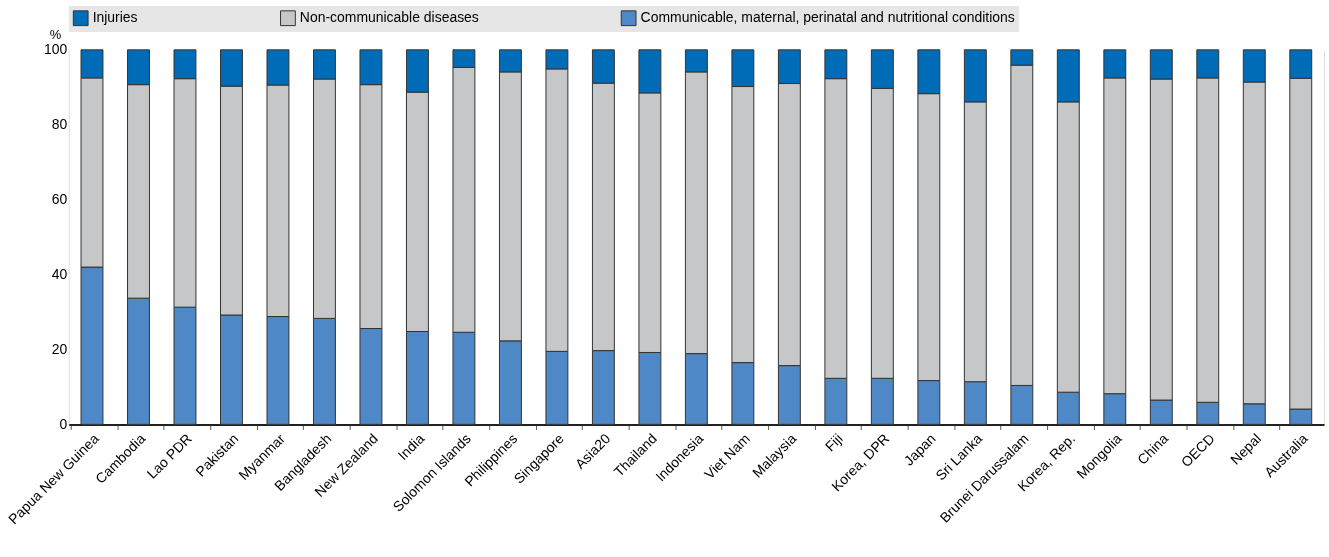 The image size is (1329, 557). Describe the element at coordinates (55, 35) in the screenshot. I see `y-axis-title: %` at that location.